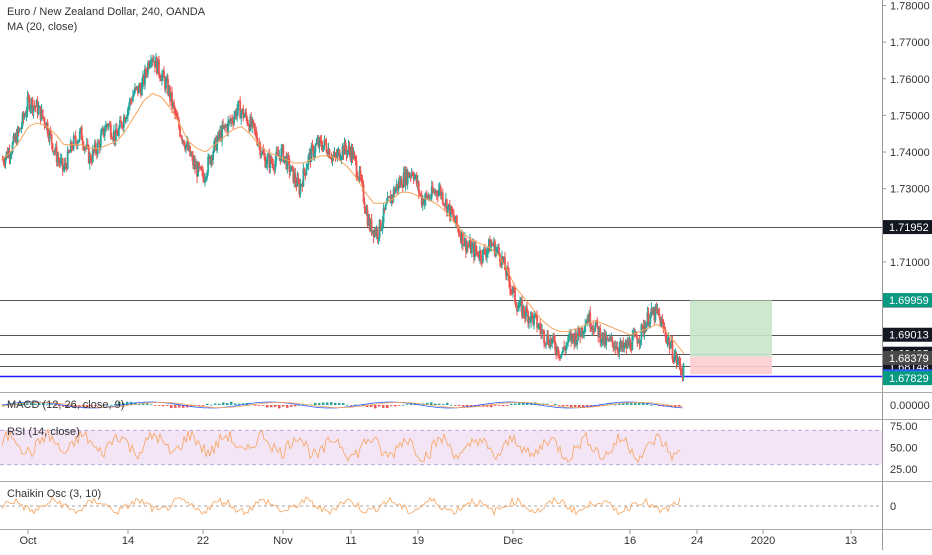 The image size is (932, 555). What do you see at coordinates (731, 328) in the screenshot?
I see `target-zone` at bounding box center [731, 328].